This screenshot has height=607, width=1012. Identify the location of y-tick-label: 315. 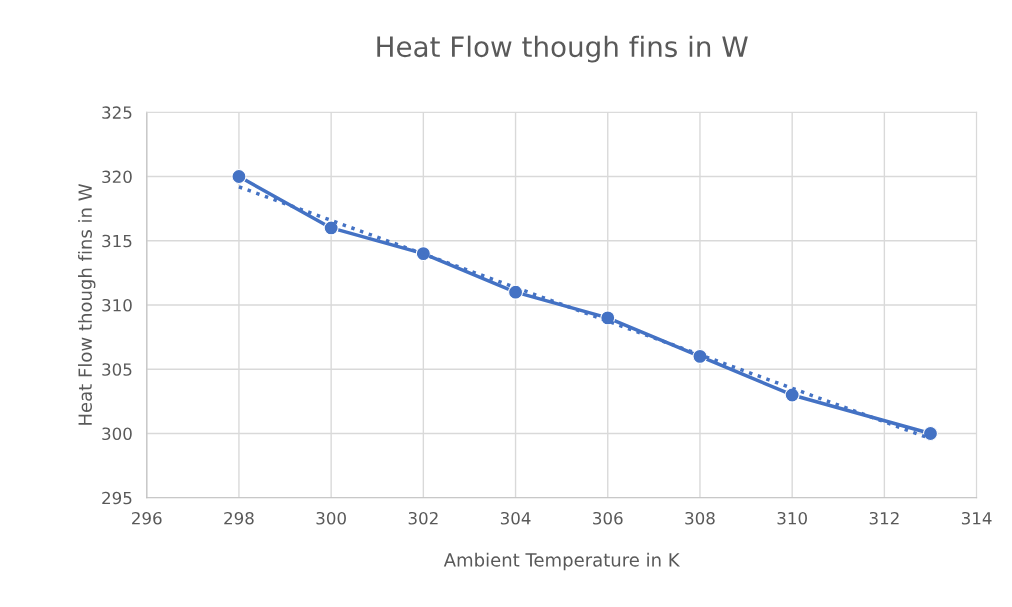
(117, 241).